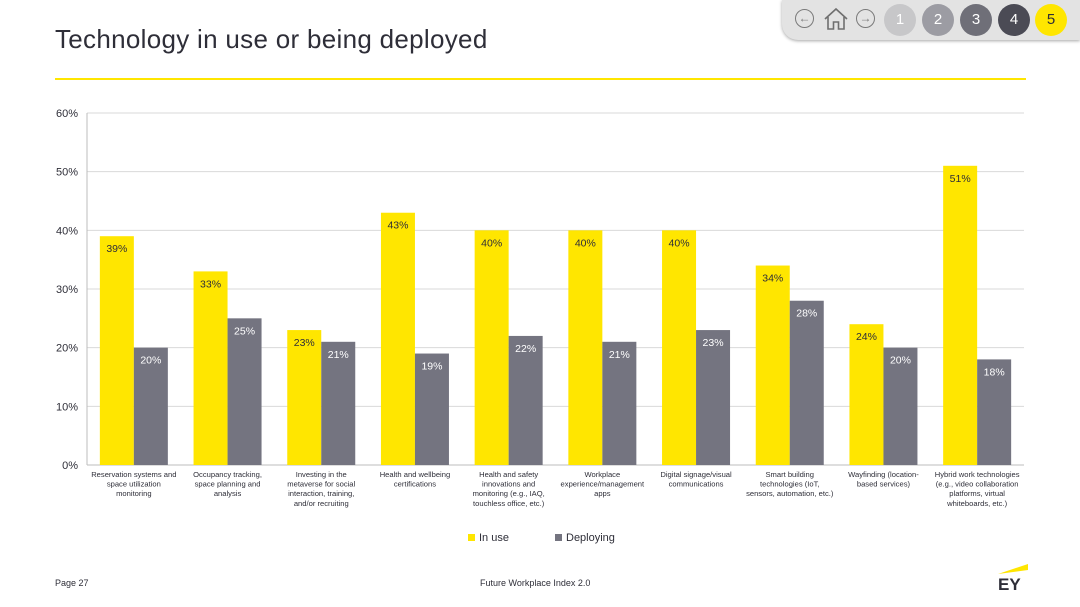 The height and width of the screenshot is (607, 1080). What do you see at coordinates (210, 284) in the screenshot?
I see `data-label: 33%` at bounding box center [210, 284].